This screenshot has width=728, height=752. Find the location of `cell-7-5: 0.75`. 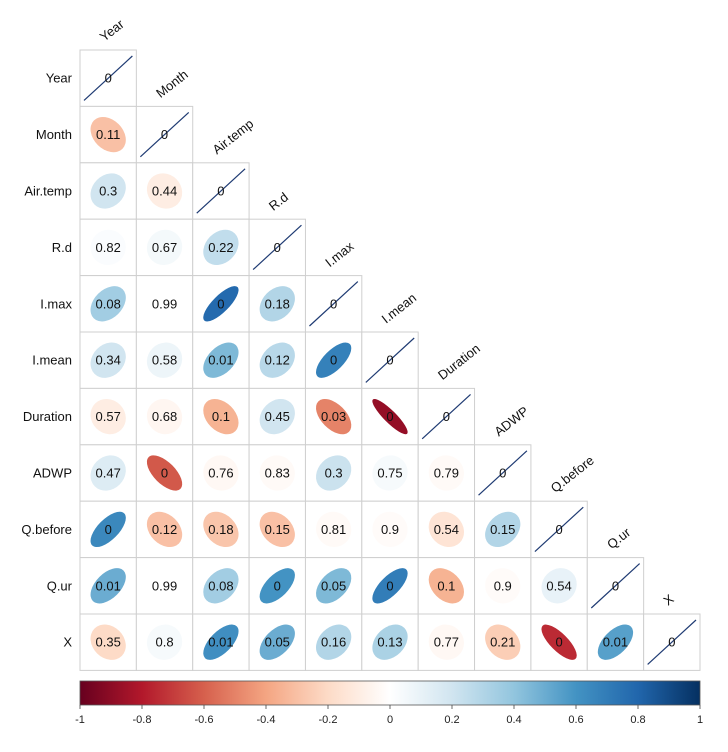

cell-7-5: 0.75 is located at coordinates (390, 473).